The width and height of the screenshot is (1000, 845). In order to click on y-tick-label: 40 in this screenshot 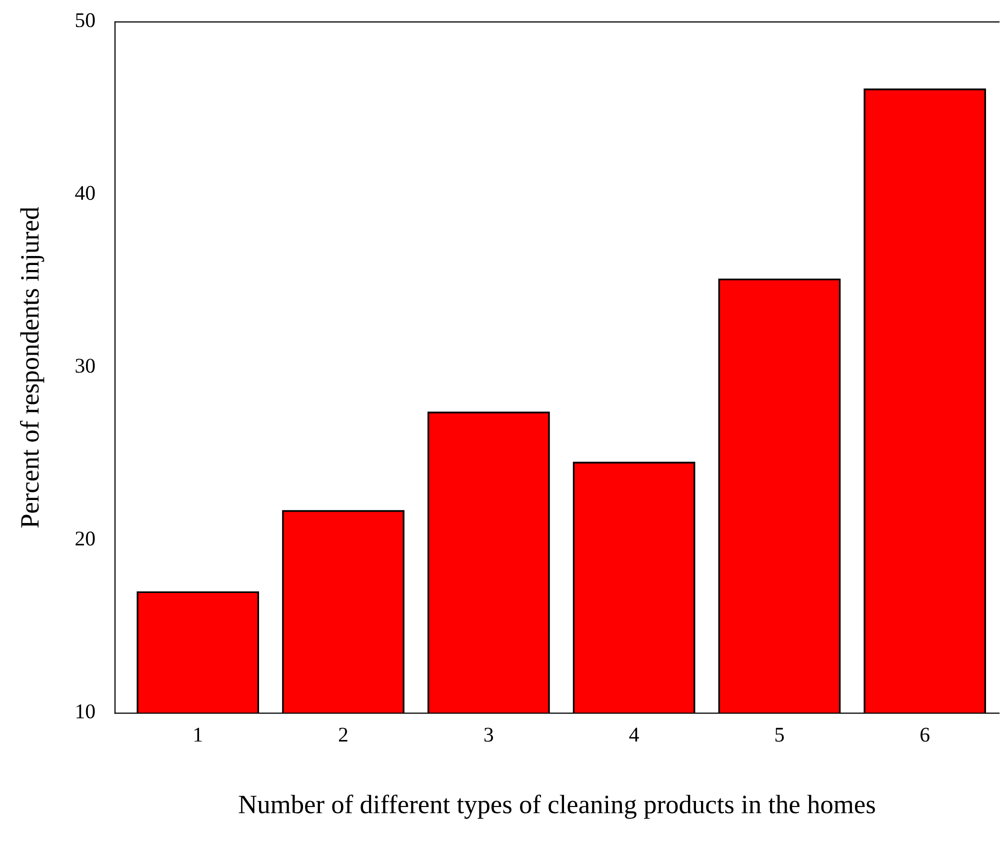, I will do `click(85, 193)`.